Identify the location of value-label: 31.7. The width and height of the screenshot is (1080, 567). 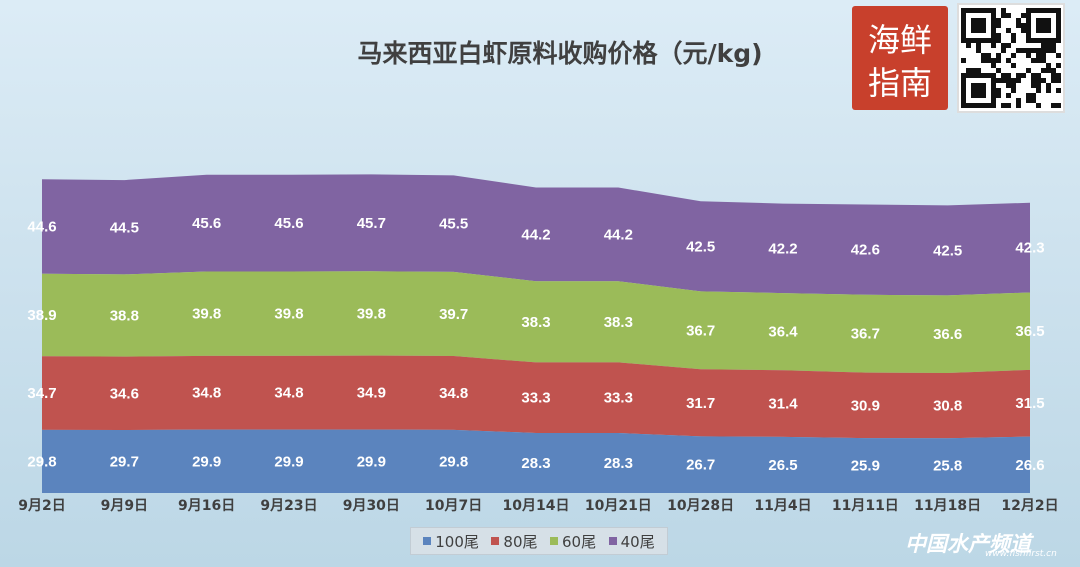
(700, 403).